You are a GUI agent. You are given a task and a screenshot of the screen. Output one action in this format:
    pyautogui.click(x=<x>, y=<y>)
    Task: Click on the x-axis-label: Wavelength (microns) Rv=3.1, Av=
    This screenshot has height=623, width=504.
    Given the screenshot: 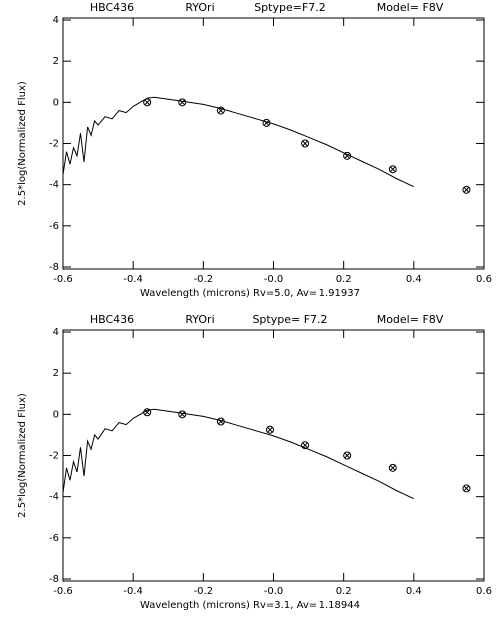 What is the action you would take?
    pyautogui.click(x=228, y=605)
    